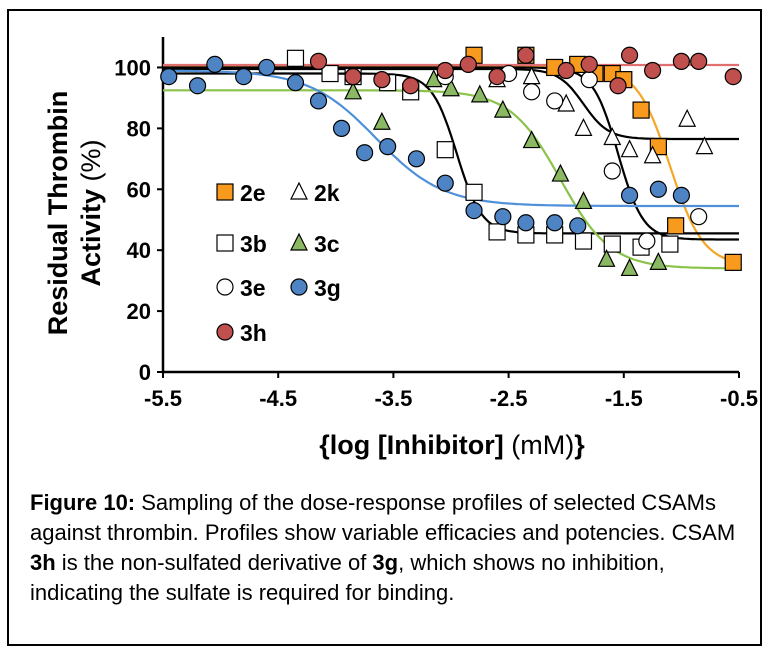 The width and height of the screenshot is (771, 656). What do you see at coordinates (58, 213) in the screenshot?
I see `y-axis-label-line1: Residual Thrombin` at bounding box center [58, 213].